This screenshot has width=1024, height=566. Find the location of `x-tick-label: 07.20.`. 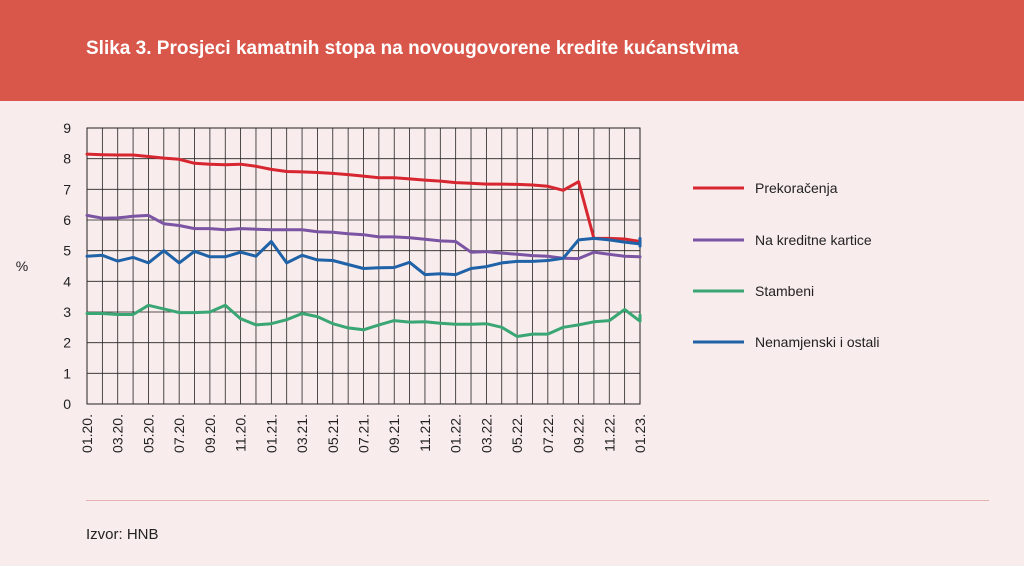

x-tick-label: 07.20. is located at coordinates (179, 433).